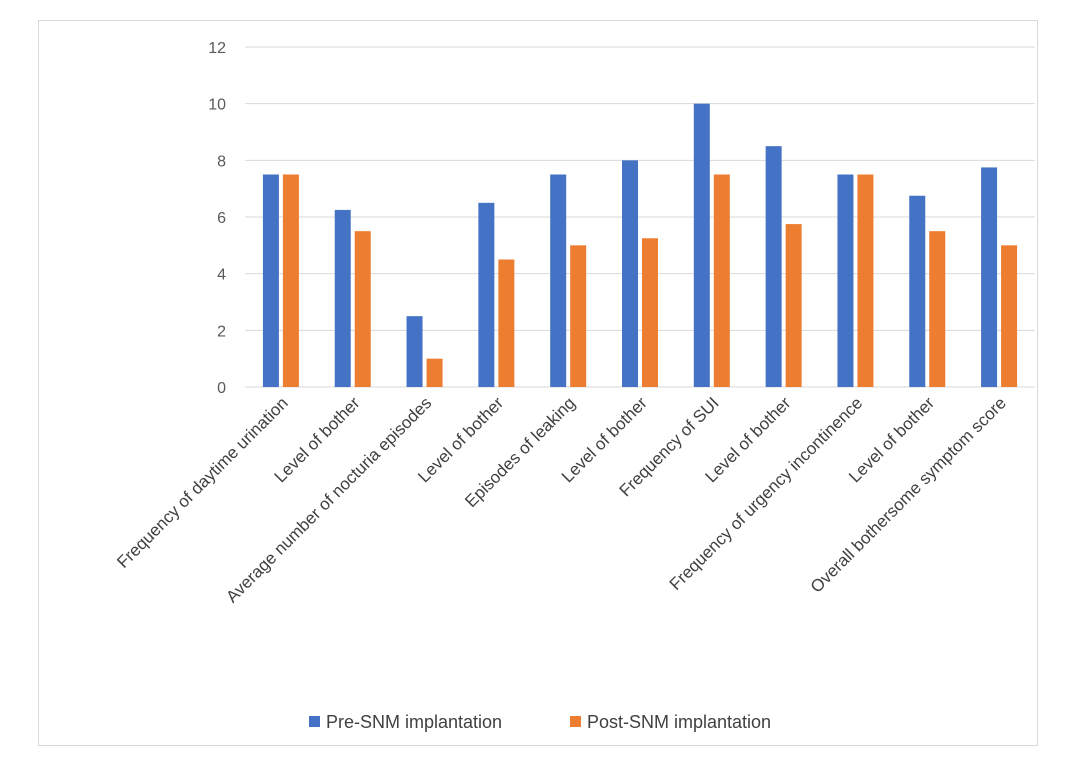  I want to click on y-axis-tick-labels: 0 2 4 6 8 10 12, so click(217, 218).